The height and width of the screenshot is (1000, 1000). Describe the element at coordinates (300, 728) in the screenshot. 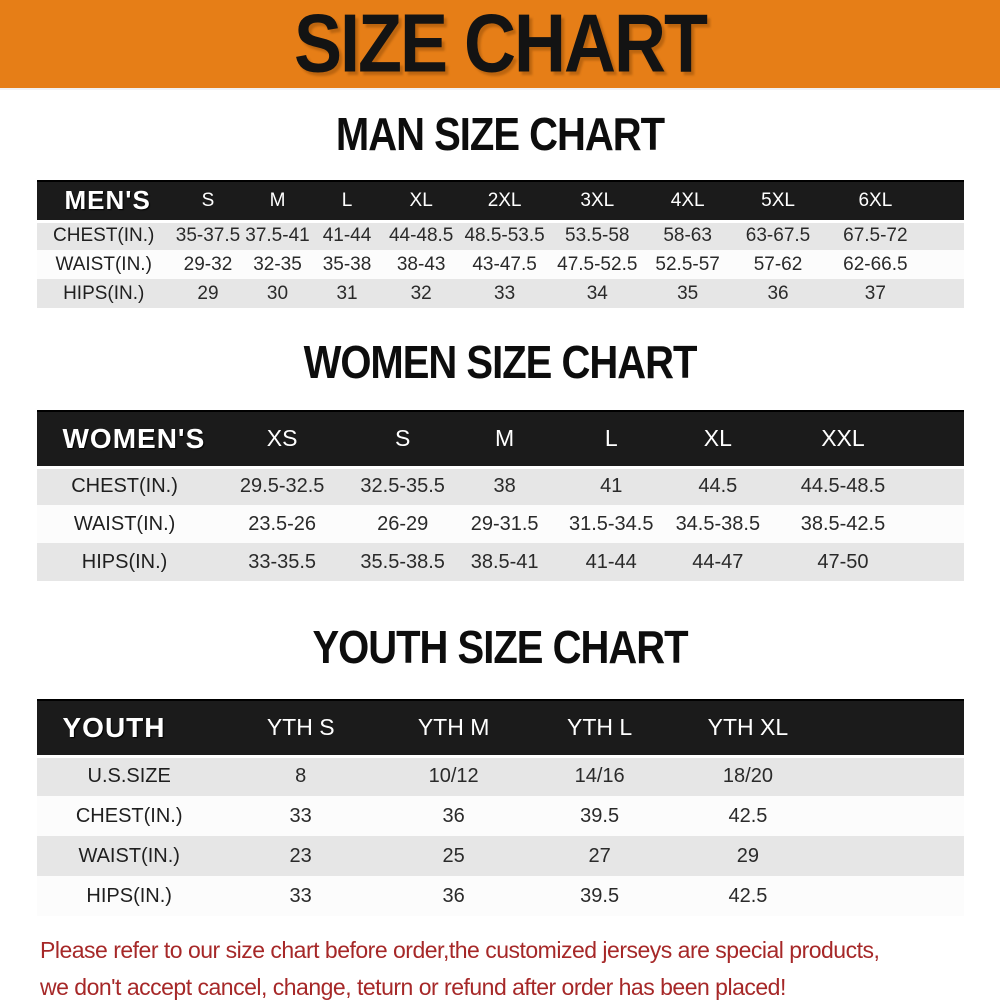

I see `youth-col-s: YTH S` at that location.